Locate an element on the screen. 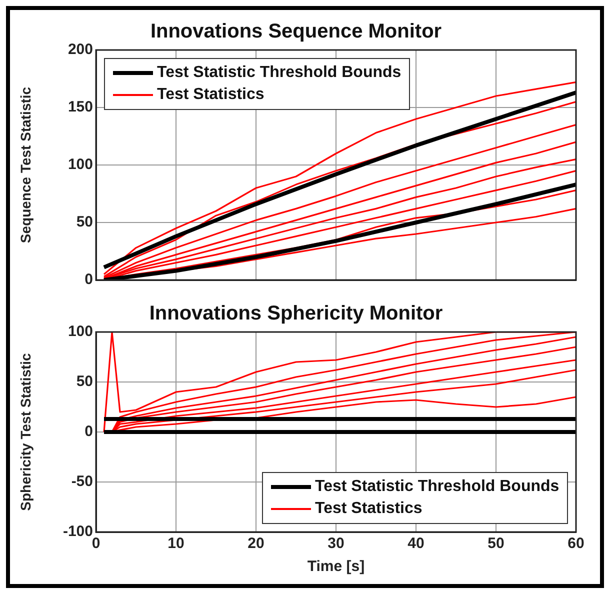  x-tick-label: 10 is located at coordinates (176, 543).